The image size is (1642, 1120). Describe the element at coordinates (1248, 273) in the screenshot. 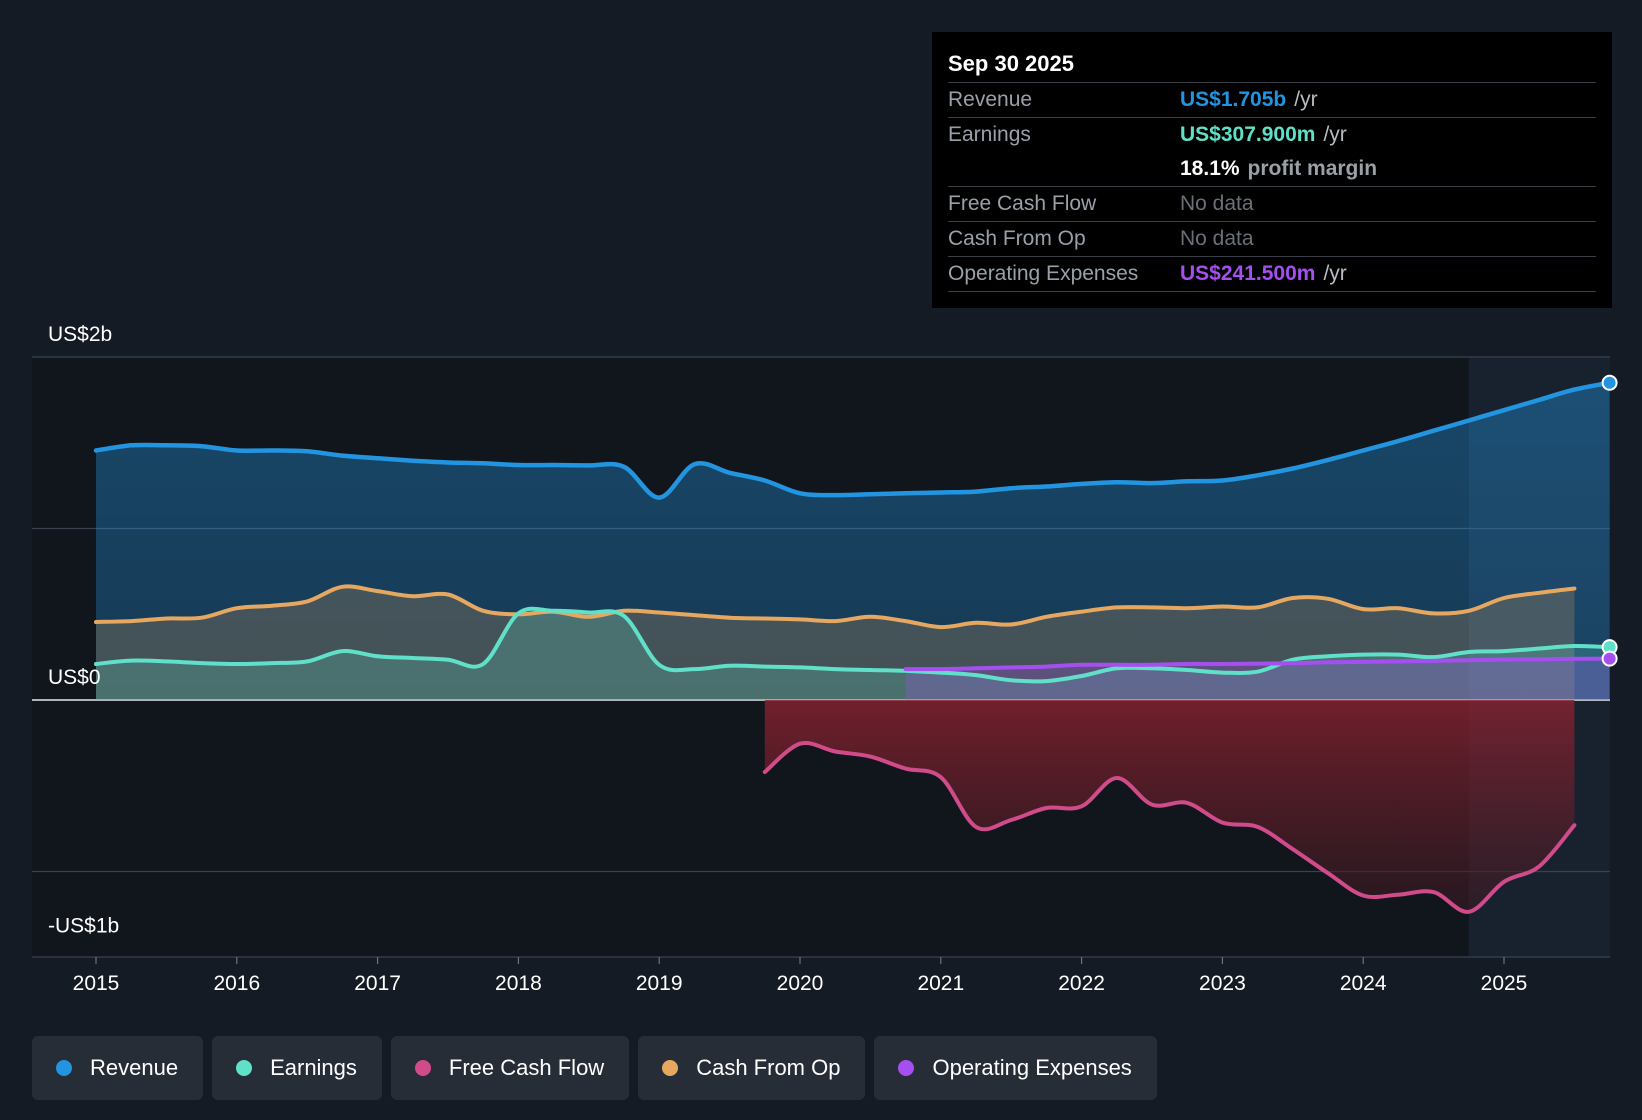

I see `tooltip-value: US$241.500m` at that location.